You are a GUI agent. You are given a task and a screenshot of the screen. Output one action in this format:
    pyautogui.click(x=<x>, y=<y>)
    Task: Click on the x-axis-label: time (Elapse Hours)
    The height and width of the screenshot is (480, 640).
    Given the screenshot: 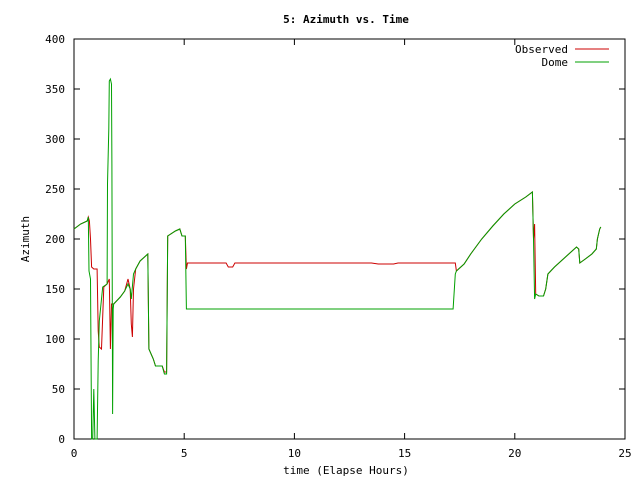 What is the action you would take?
    pyautogui.click(x=346, y=470)
    